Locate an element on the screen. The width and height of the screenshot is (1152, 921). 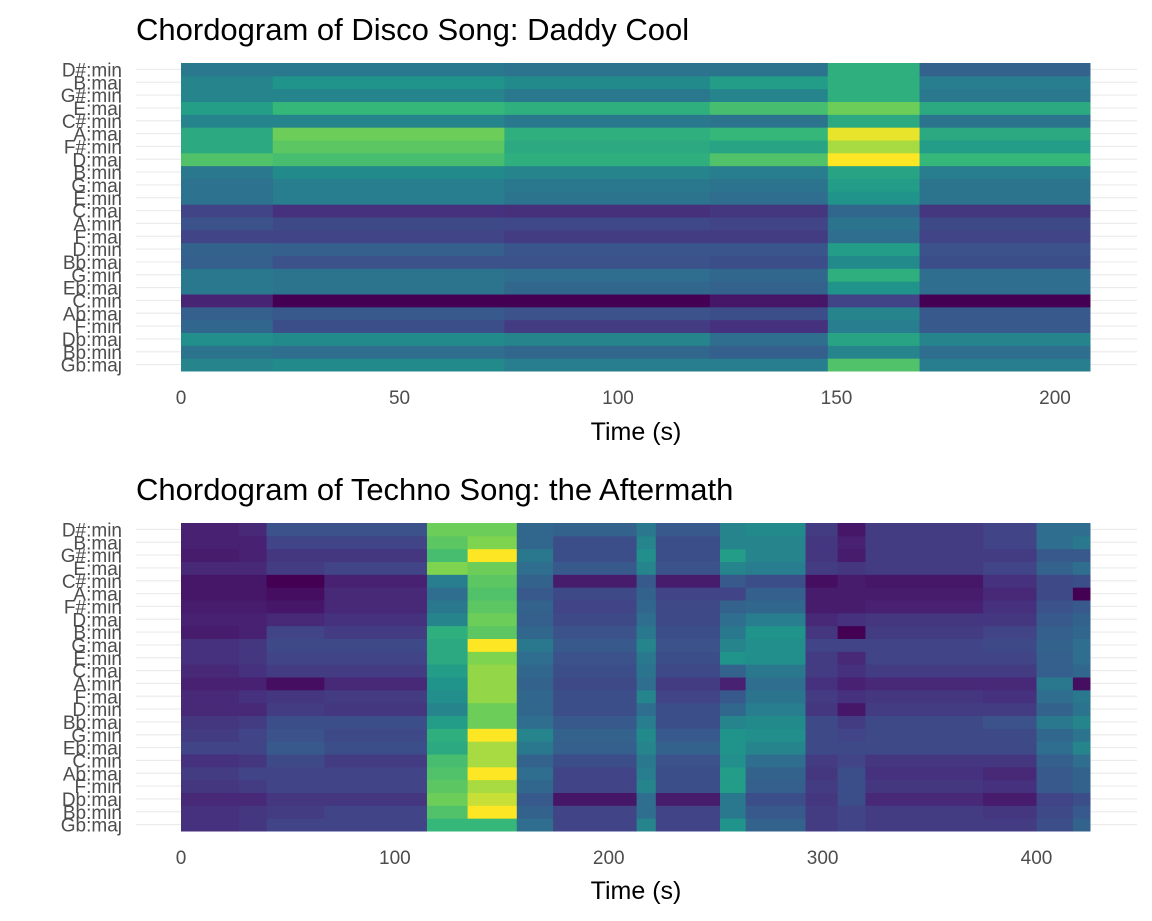
heatmap-tile-seg5-dsharp-min is located at coordinates (1005, 70).